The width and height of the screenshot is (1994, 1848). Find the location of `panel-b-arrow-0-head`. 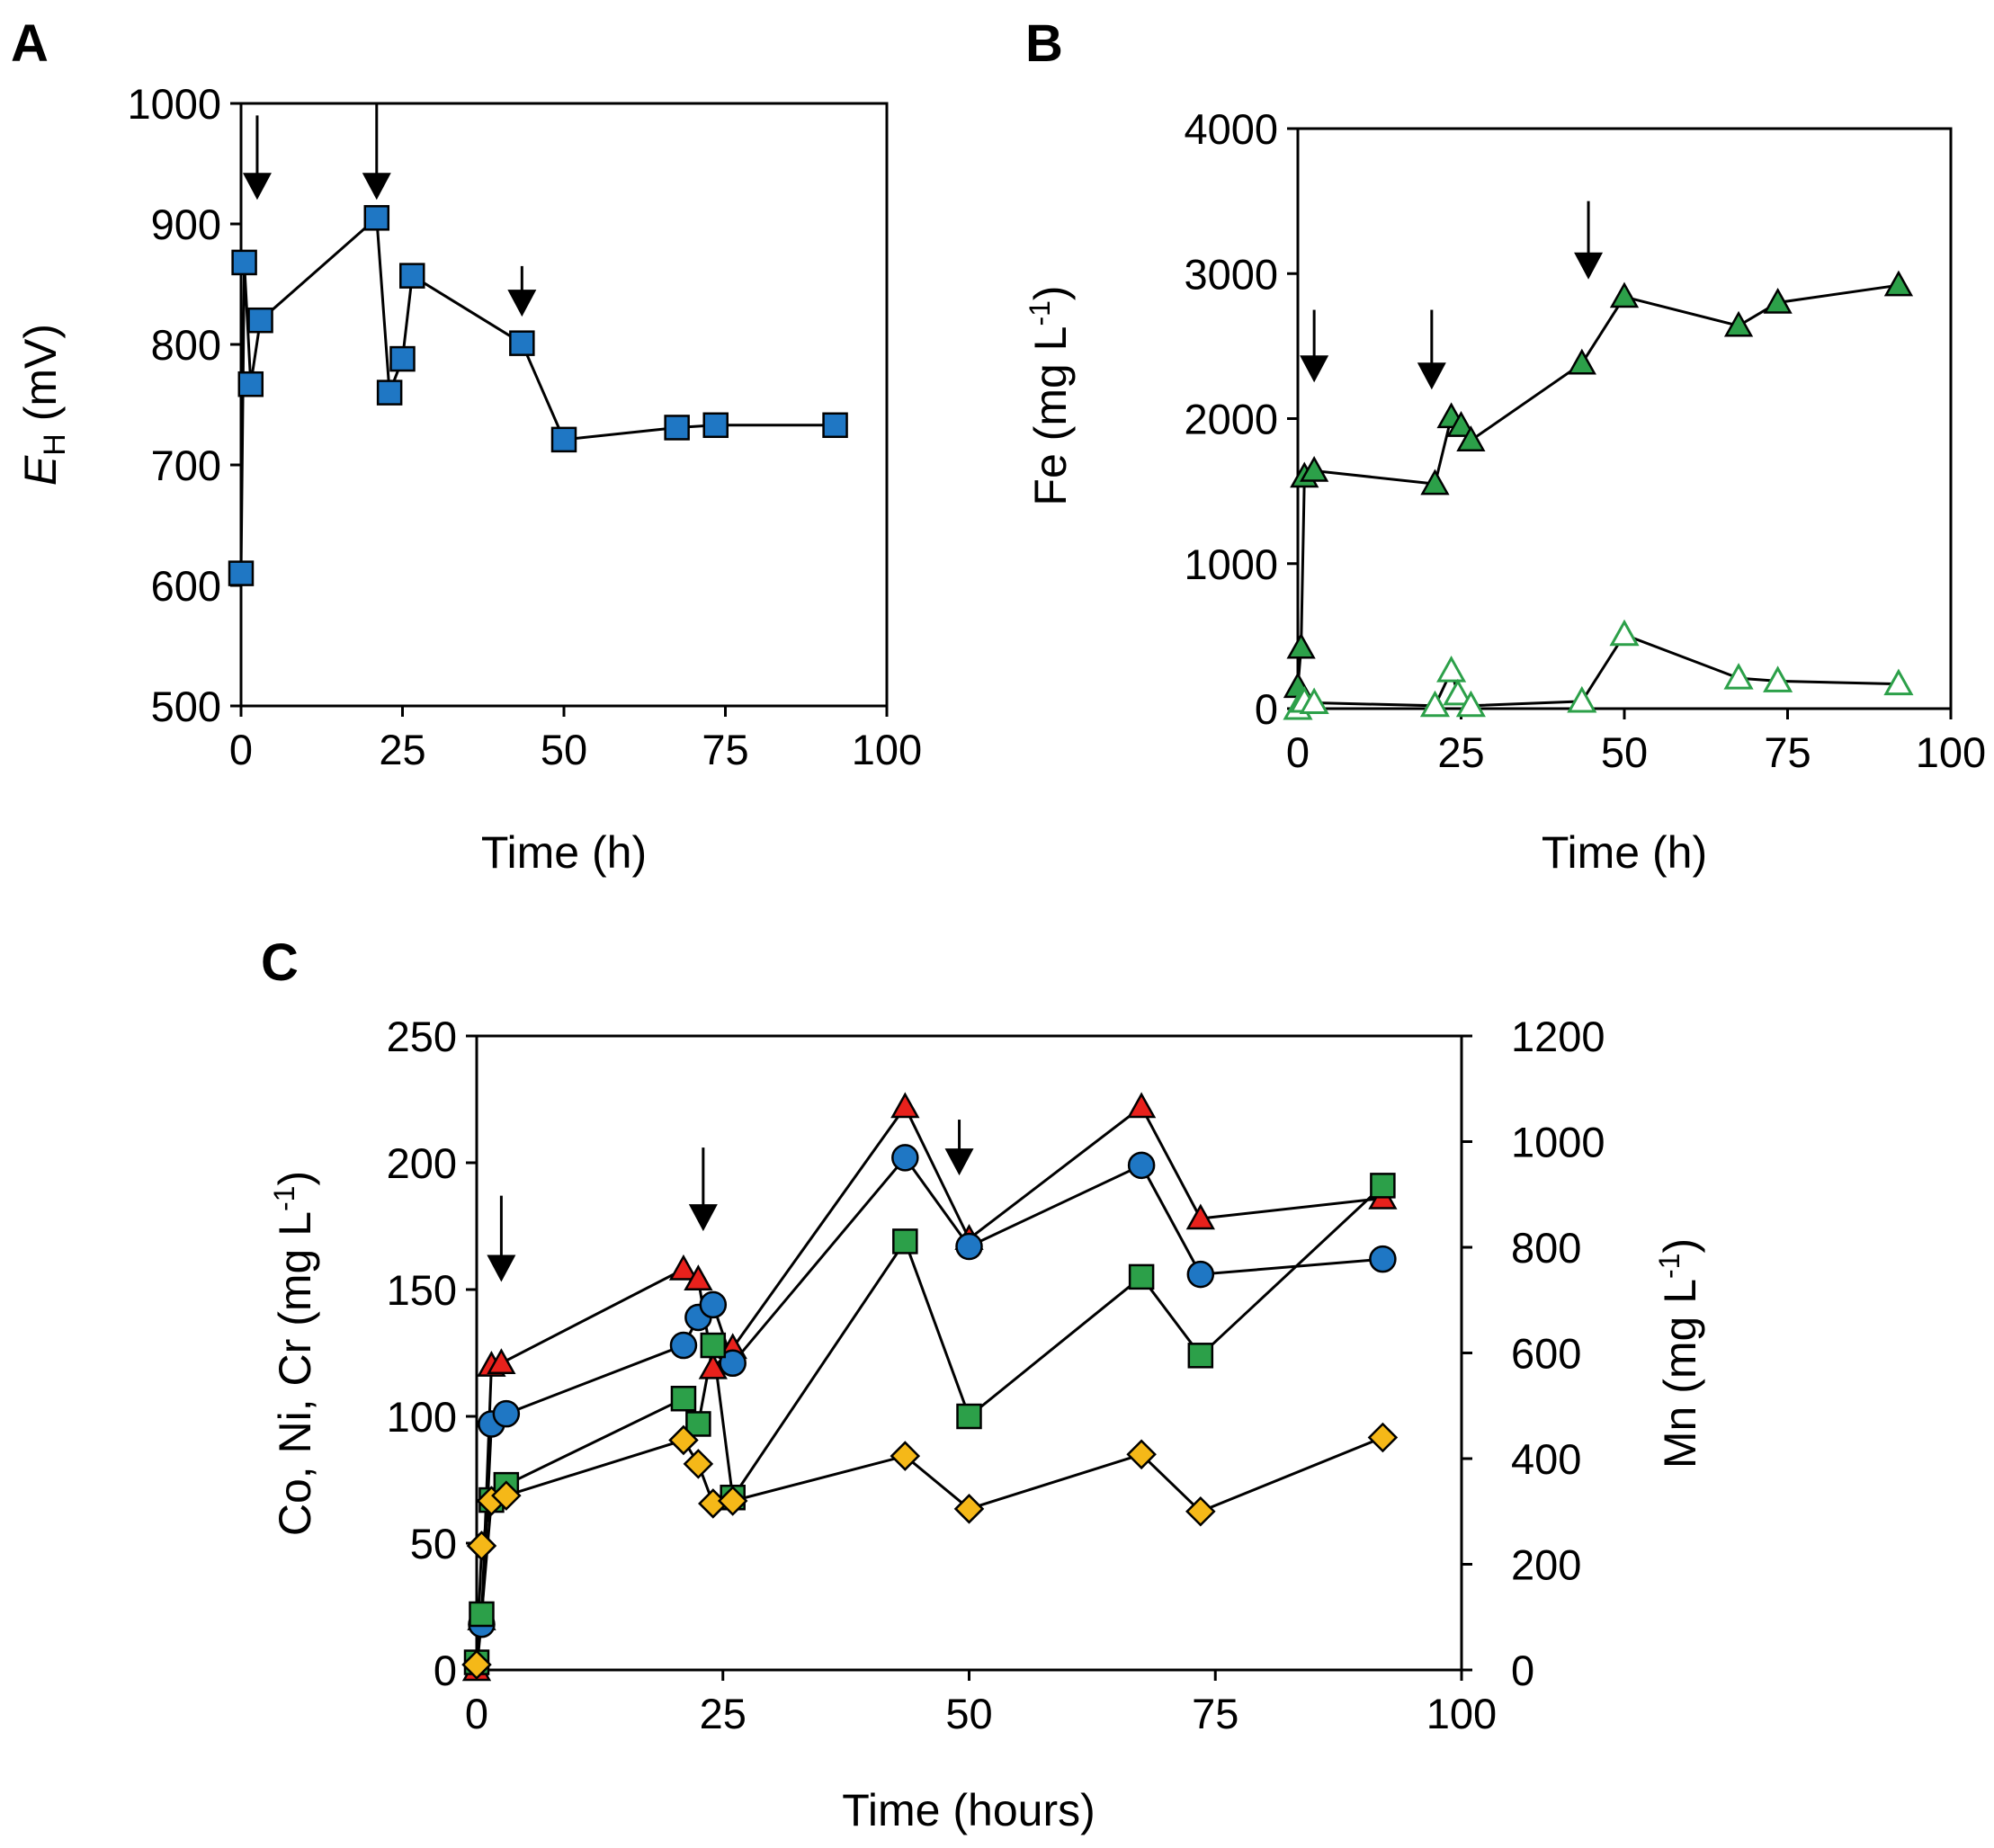

panel-b-arrow-0-head is located at coordinates (1314, 369).